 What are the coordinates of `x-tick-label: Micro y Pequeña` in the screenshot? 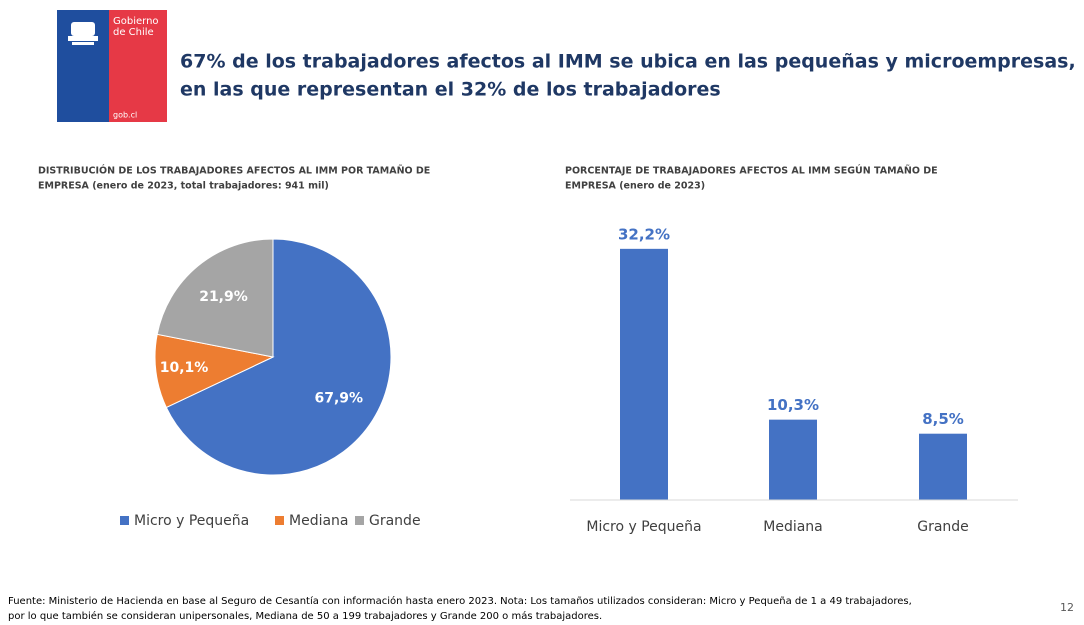 It's located at (643, 527).